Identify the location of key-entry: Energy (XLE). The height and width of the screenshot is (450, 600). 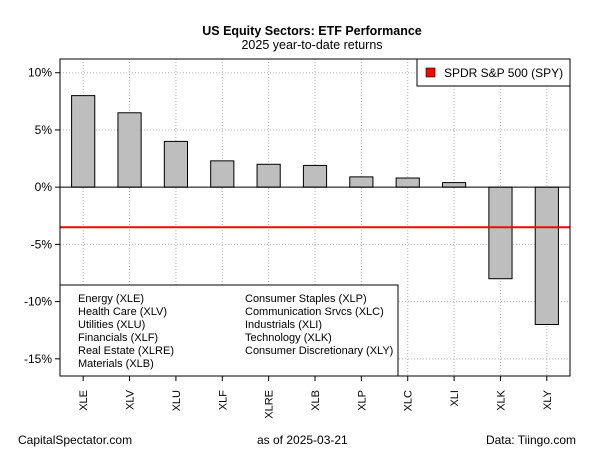
(111, 299).